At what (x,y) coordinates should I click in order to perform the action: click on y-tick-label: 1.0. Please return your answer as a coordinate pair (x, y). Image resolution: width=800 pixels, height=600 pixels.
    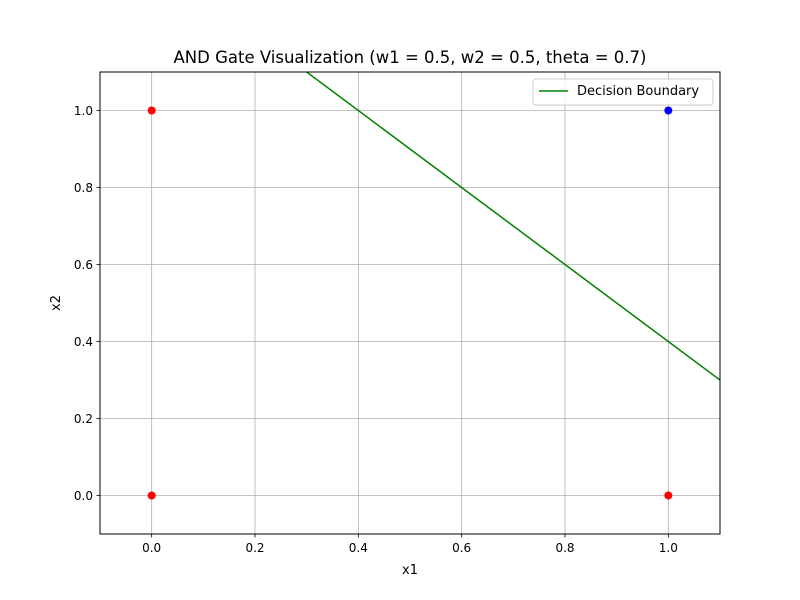
    Looking at the image, I should click on (83, 111).